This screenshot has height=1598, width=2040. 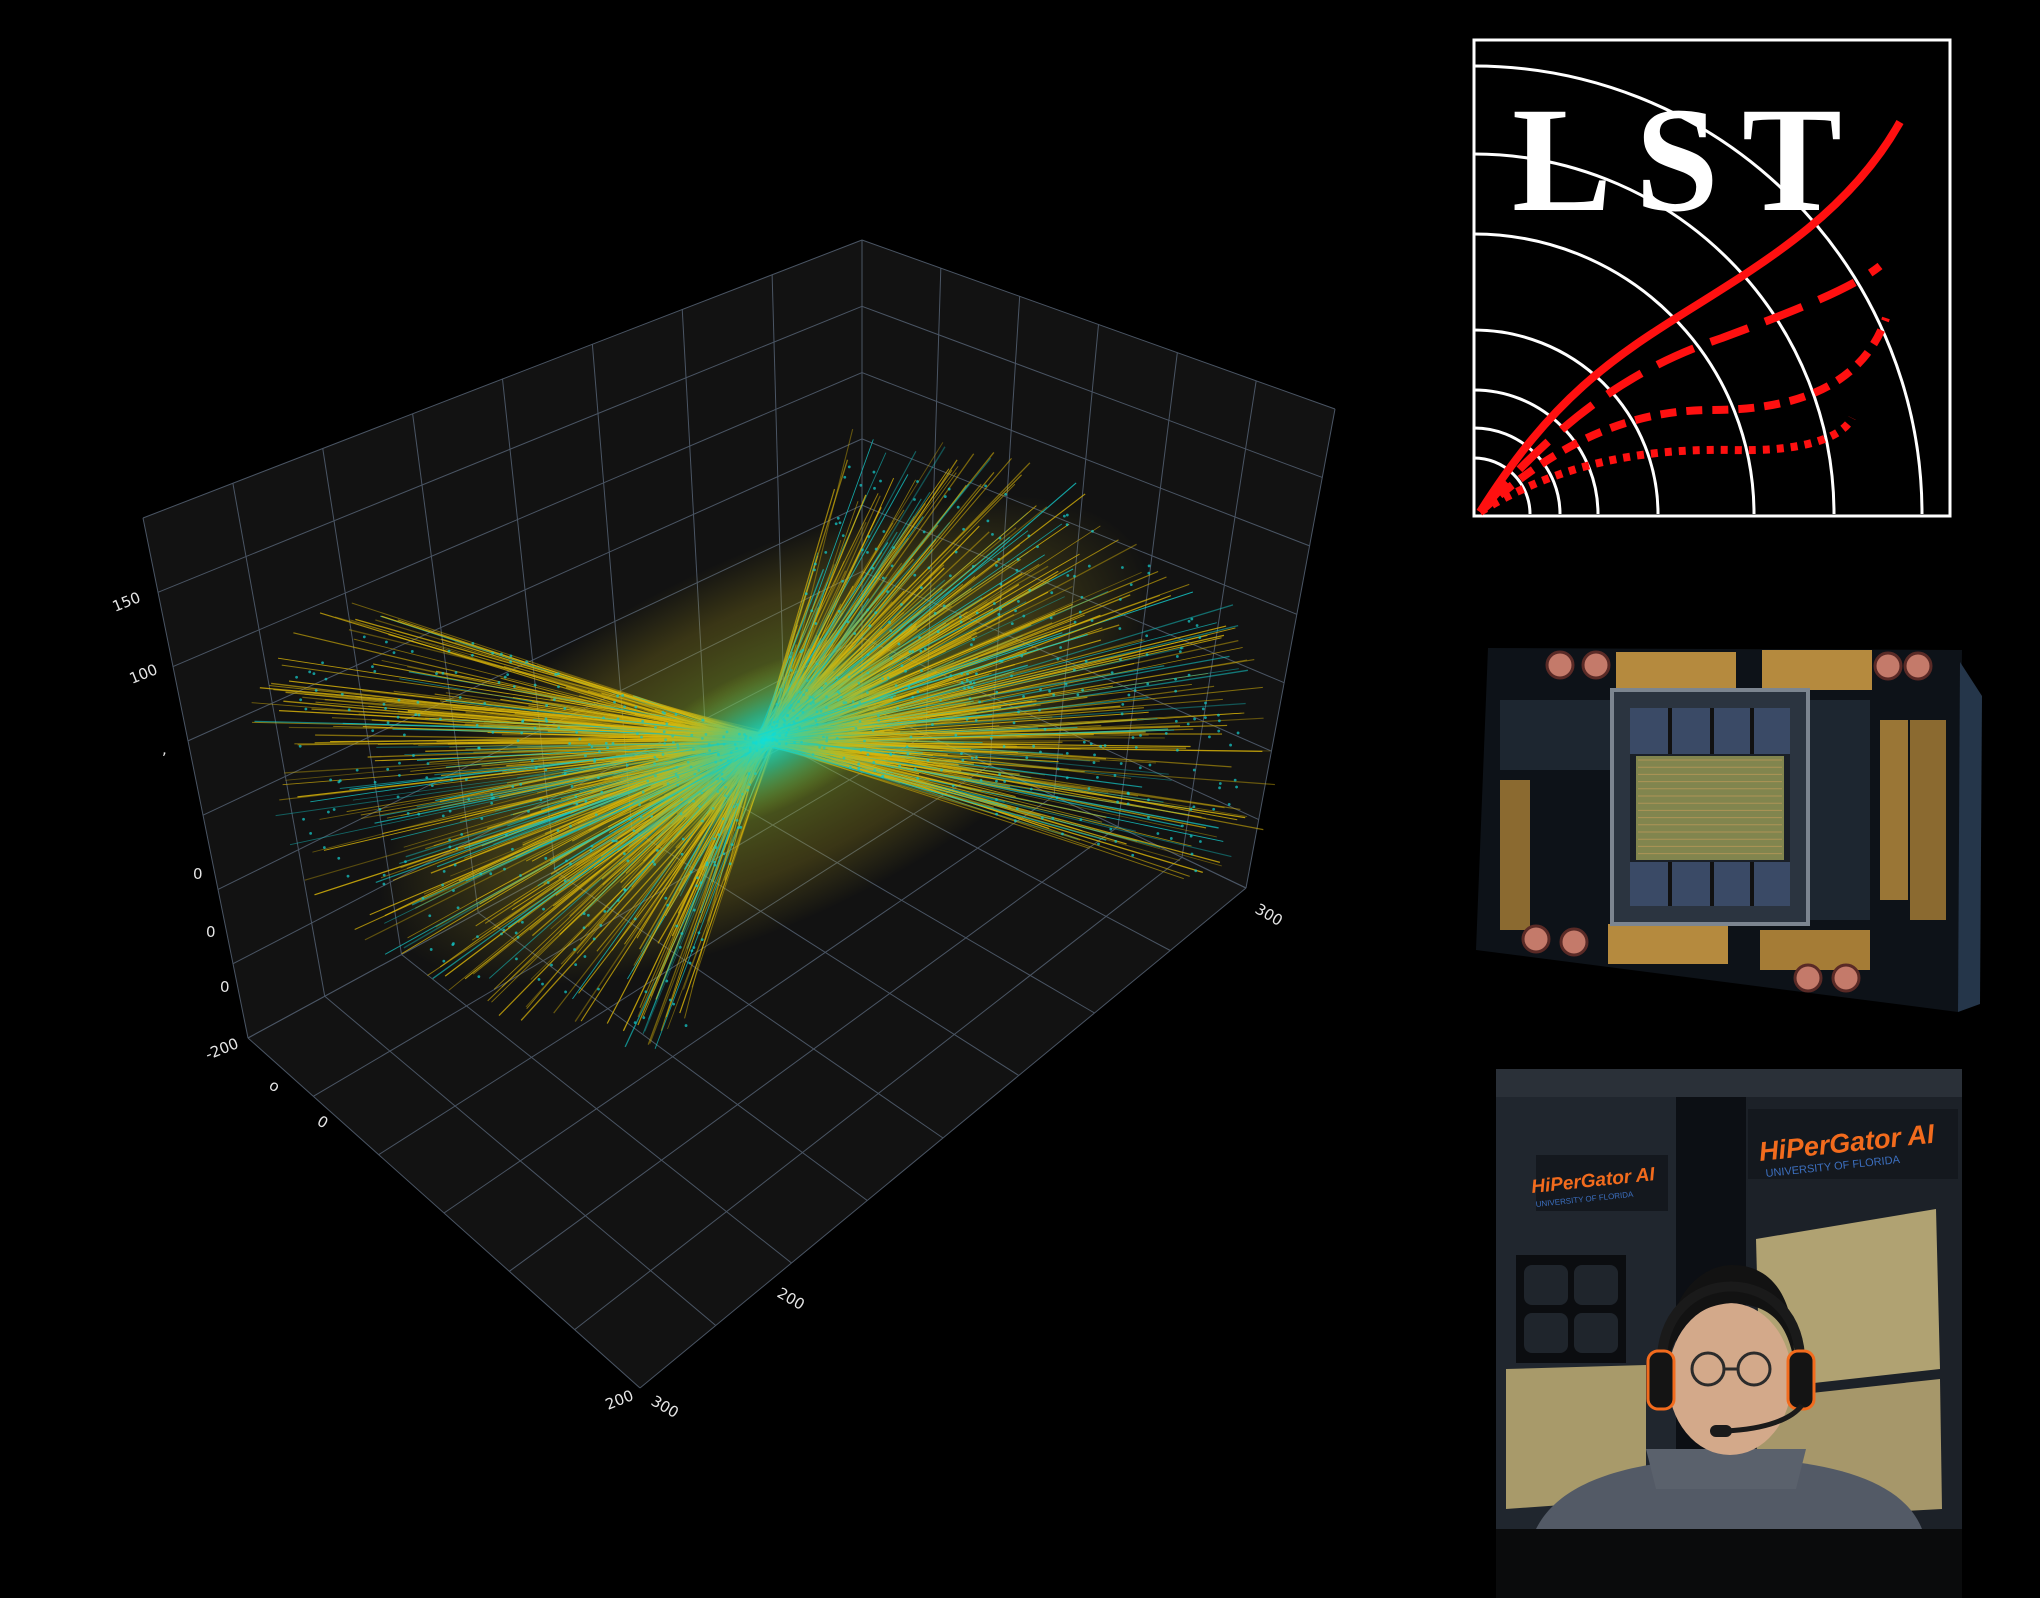 What do you see at coordinates (1712, 278) in the screenshot?
I see `lst-logo: LST` at bounding box center [1712, 278].